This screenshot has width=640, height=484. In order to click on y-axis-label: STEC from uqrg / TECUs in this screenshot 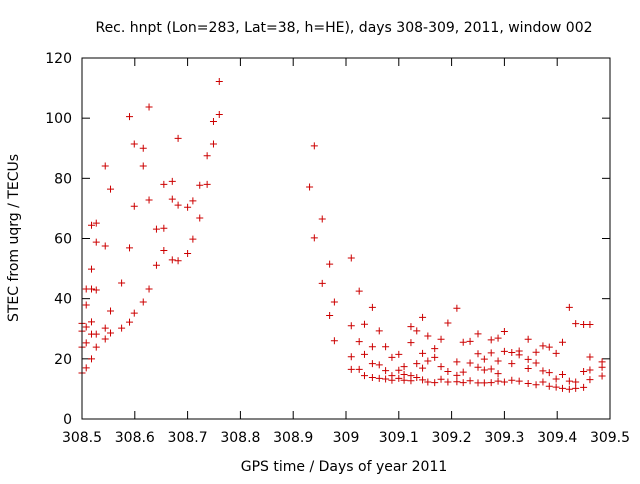, I will do `click(14, 238)`.